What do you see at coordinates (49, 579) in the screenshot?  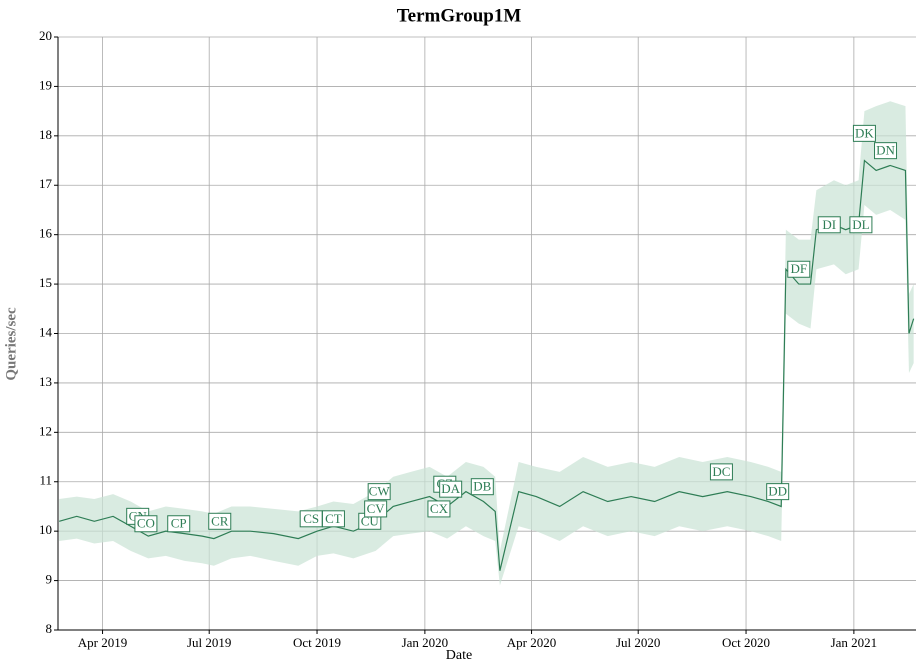 I see `y-tick-label: 9` at bounding box center [49, 579].